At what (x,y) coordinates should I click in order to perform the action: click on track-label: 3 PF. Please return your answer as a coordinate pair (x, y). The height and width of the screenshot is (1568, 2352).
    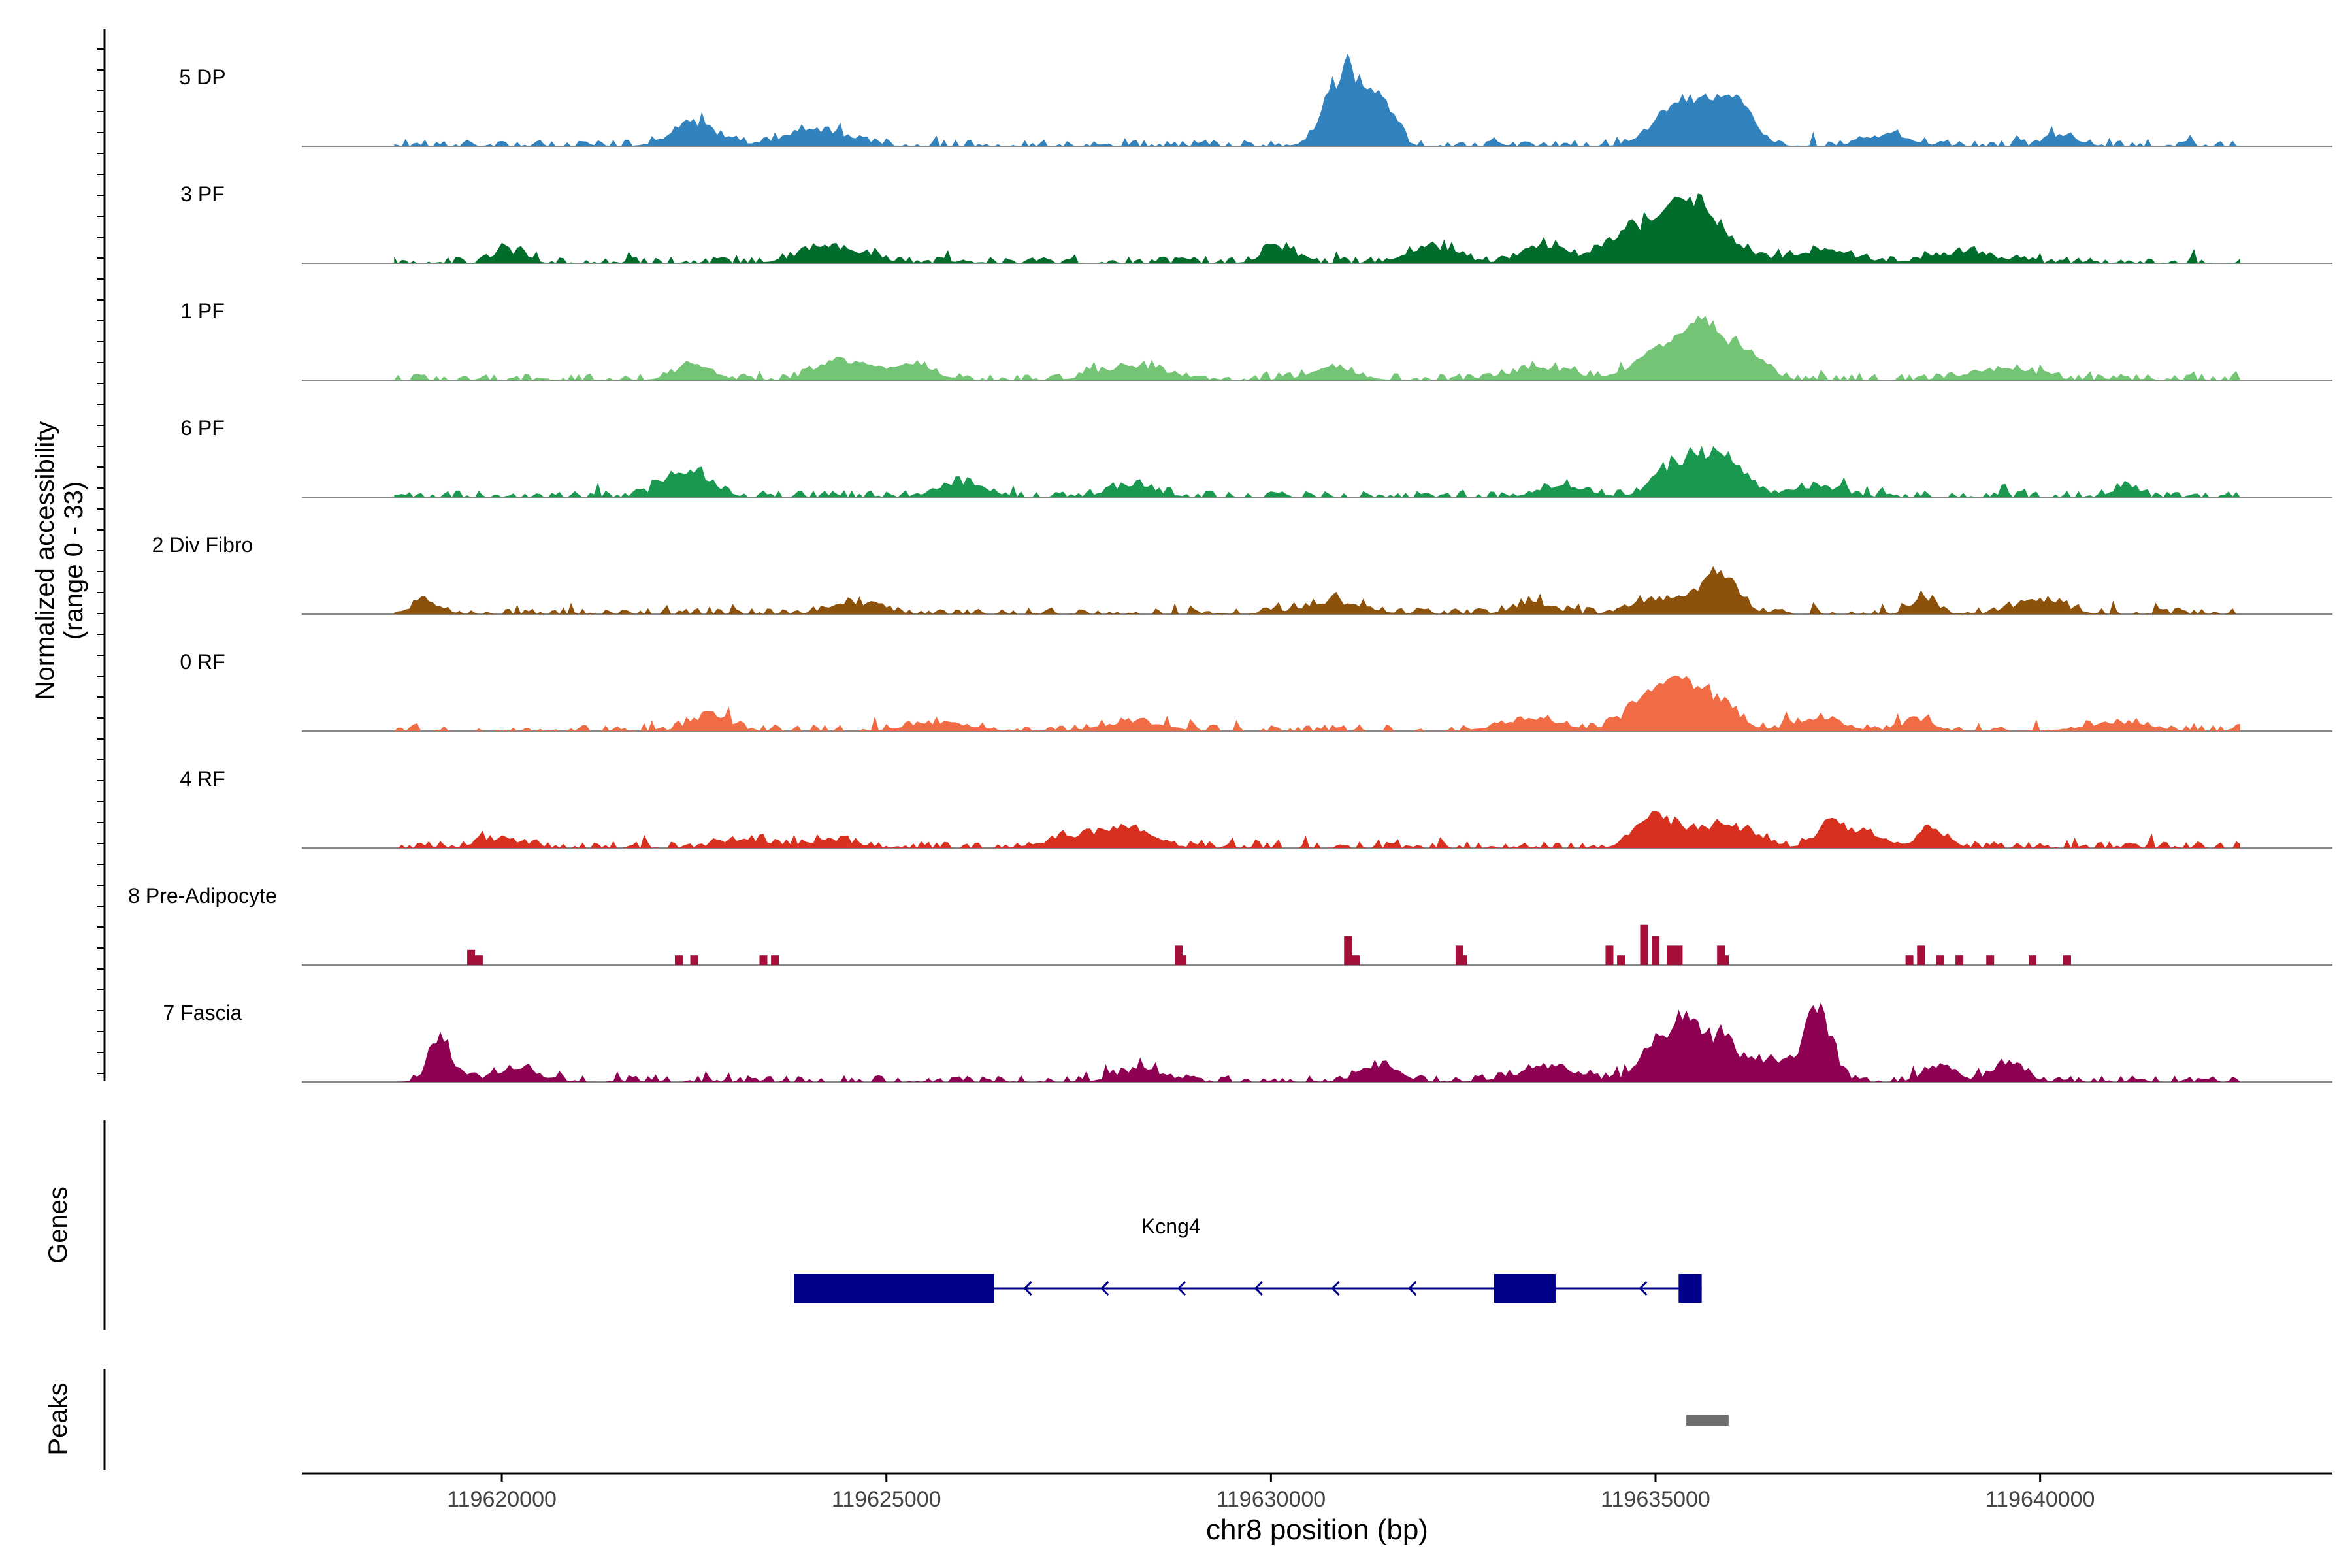
    Looking at the image, I should click on (202, 194).